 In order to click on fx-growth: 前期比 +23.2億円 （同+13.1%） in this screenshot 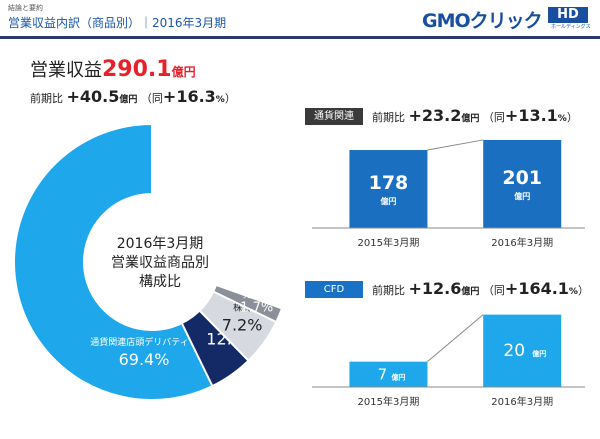, I will do `click(475, 115)`.